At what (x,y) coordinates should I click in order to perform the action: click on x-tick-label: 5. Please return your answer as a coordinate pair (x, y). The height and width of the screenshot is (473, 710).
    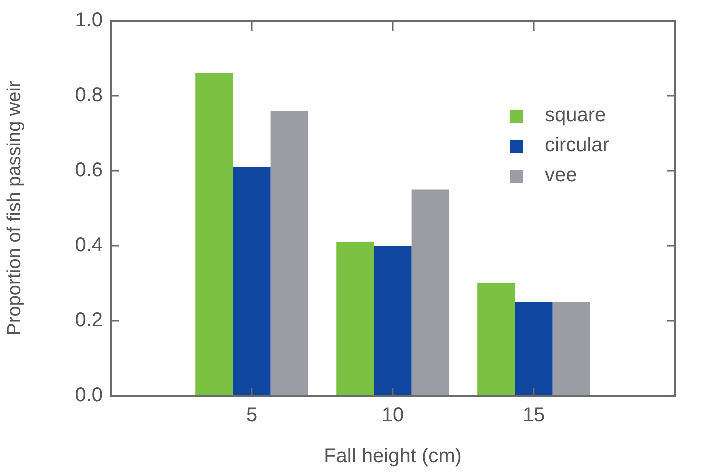
    Looking at the image, I should click on (252, 415).